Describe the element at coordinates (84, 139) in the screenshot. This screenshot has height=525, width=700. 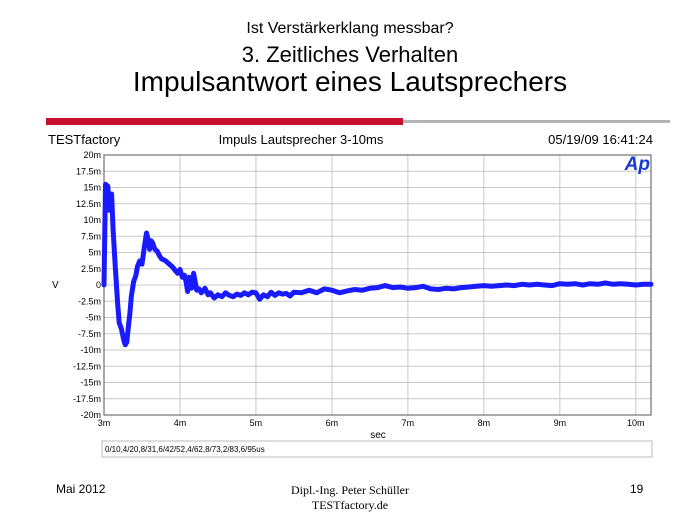
I see `chart-header-left: TESTfactory` at that location.